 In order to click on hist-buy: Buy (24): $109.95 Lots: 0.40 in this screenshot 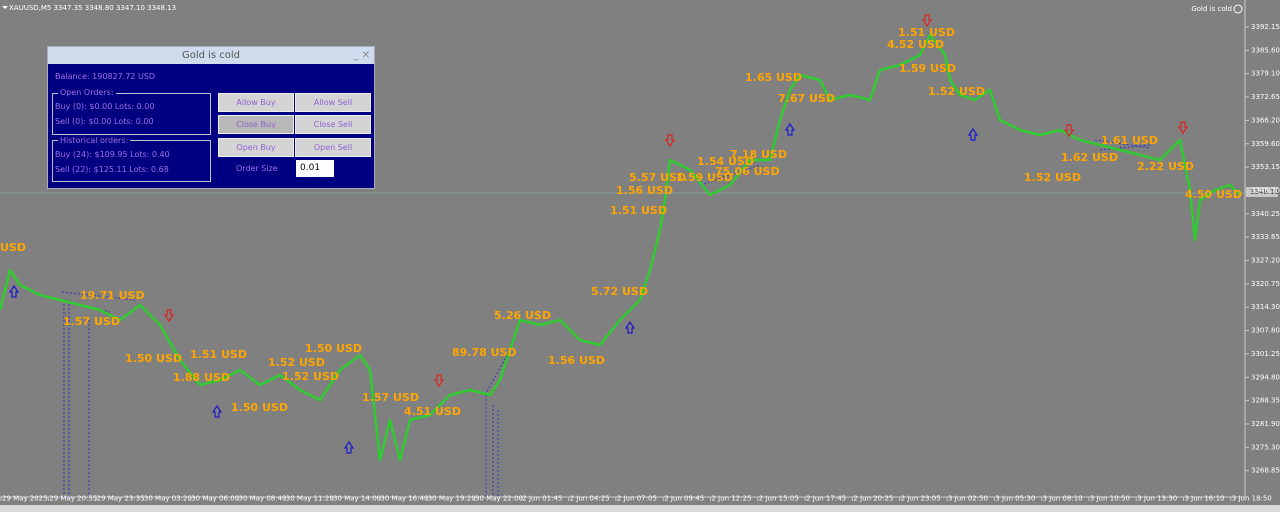, I will do `click(112, 154)`.